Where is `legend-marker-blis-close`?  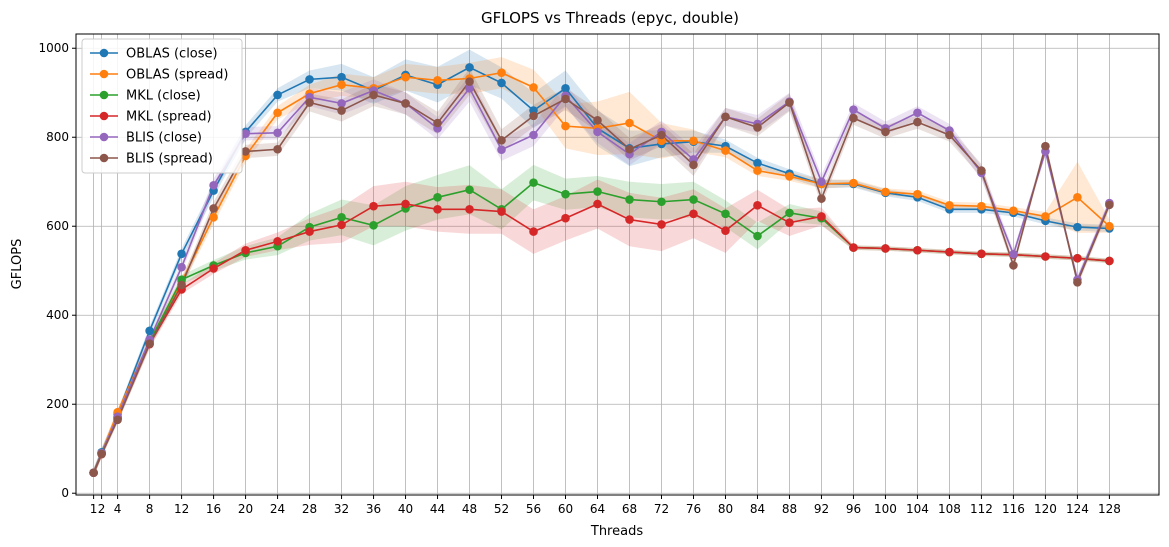
legend-marker-blis-close is located at coordinates (104, 137).